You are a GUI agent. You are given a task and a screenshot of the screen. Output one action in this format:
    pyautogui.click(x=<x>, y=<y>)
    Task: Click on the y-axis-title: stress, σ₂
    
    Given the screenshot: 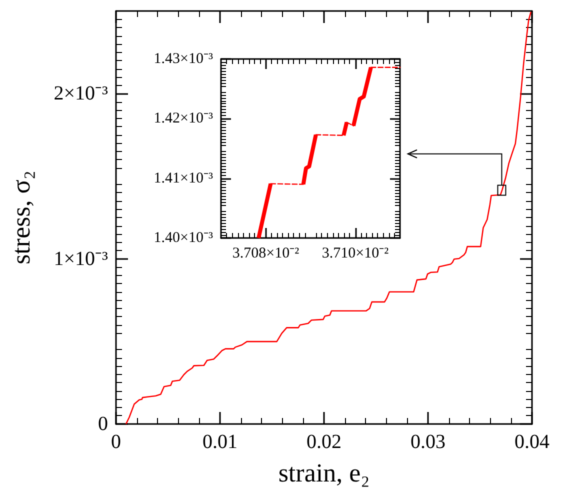 What is the action you would take?
    pyautogui.click(x=21, y=217)
    